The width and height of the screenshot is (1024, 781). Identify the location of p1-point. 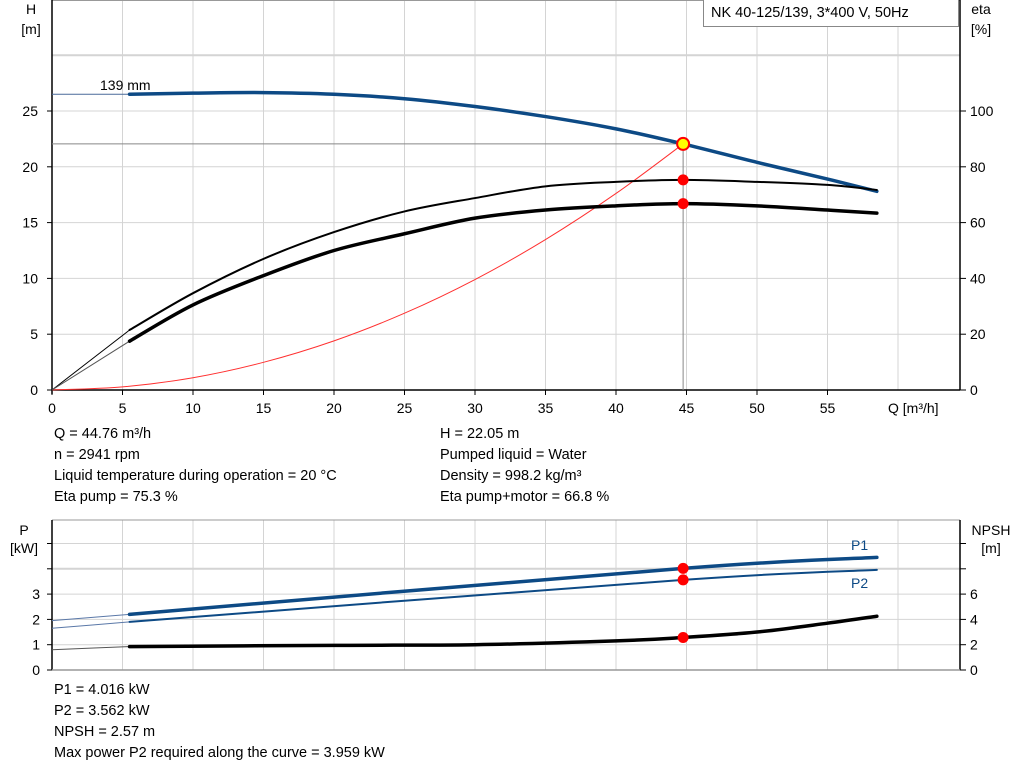
(683, 568).